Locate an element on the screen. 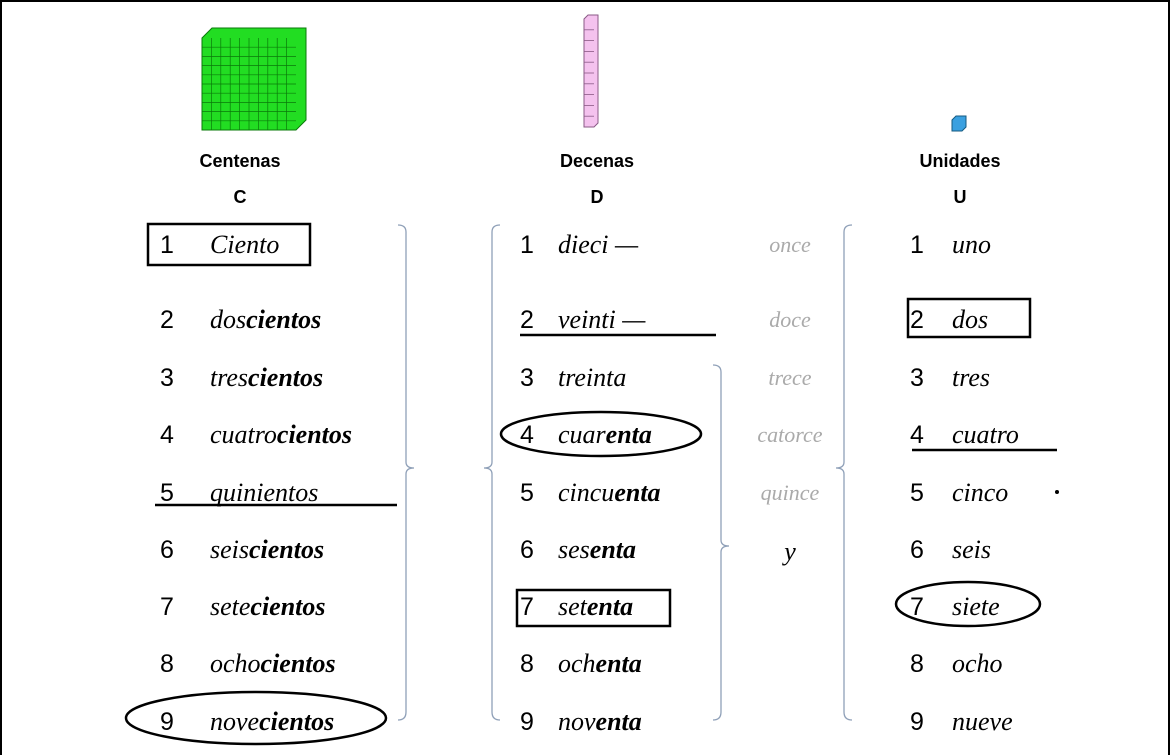 The image size is (1171, 755). row-word: cinco is located at coordinates (980, 492).